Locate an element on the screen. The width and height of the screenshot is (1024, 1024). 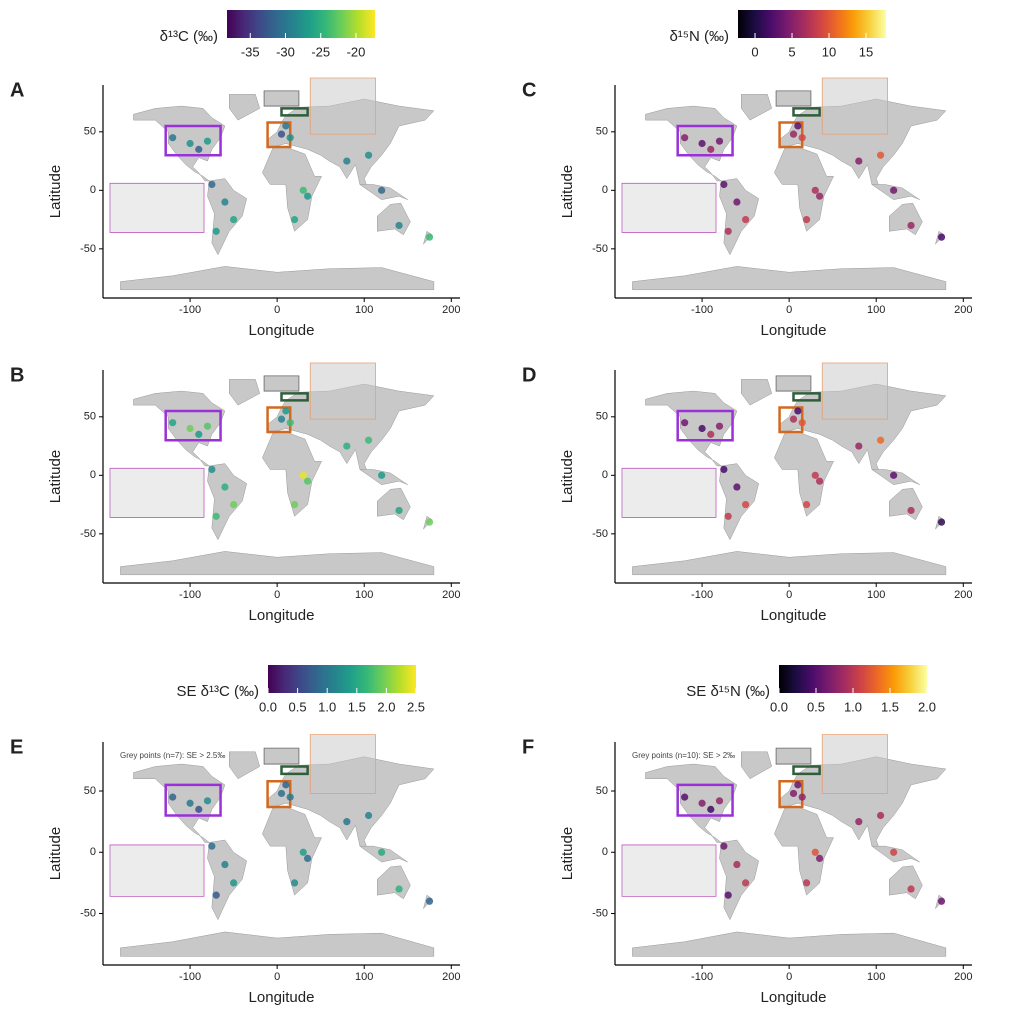
panel-label: A is located at coordinates (17, 90).